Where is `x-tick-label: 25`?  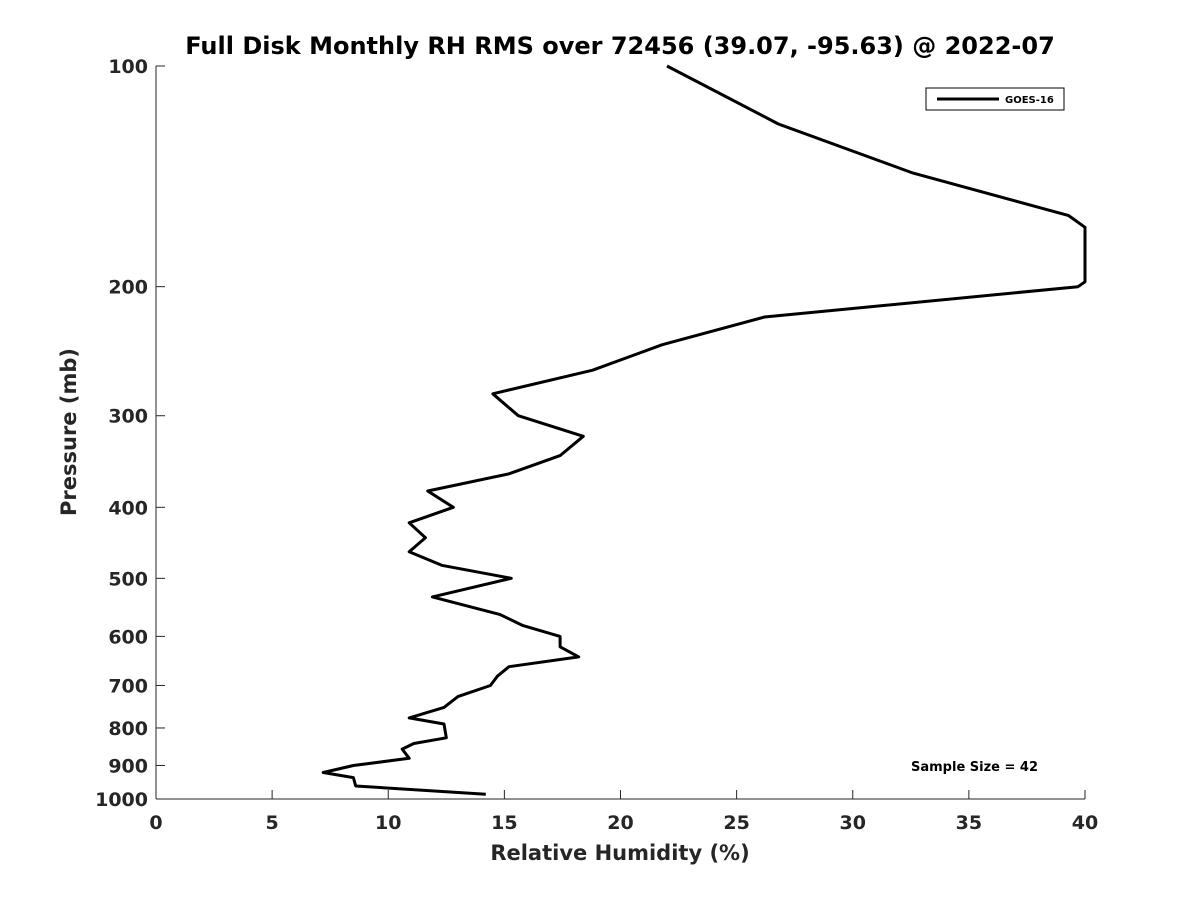 x-tick-label: 25 is located at coordinates (736, 823).